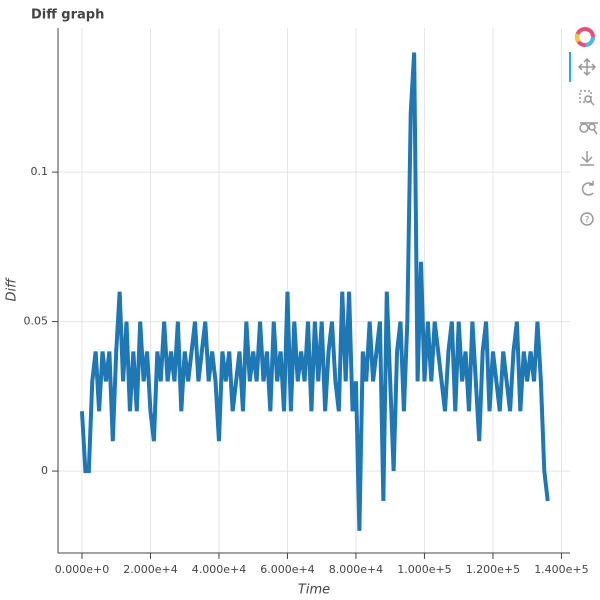 The height and width of the screenshot is (600, 600). I want to click on toolbar: ?, so click(583, 126).